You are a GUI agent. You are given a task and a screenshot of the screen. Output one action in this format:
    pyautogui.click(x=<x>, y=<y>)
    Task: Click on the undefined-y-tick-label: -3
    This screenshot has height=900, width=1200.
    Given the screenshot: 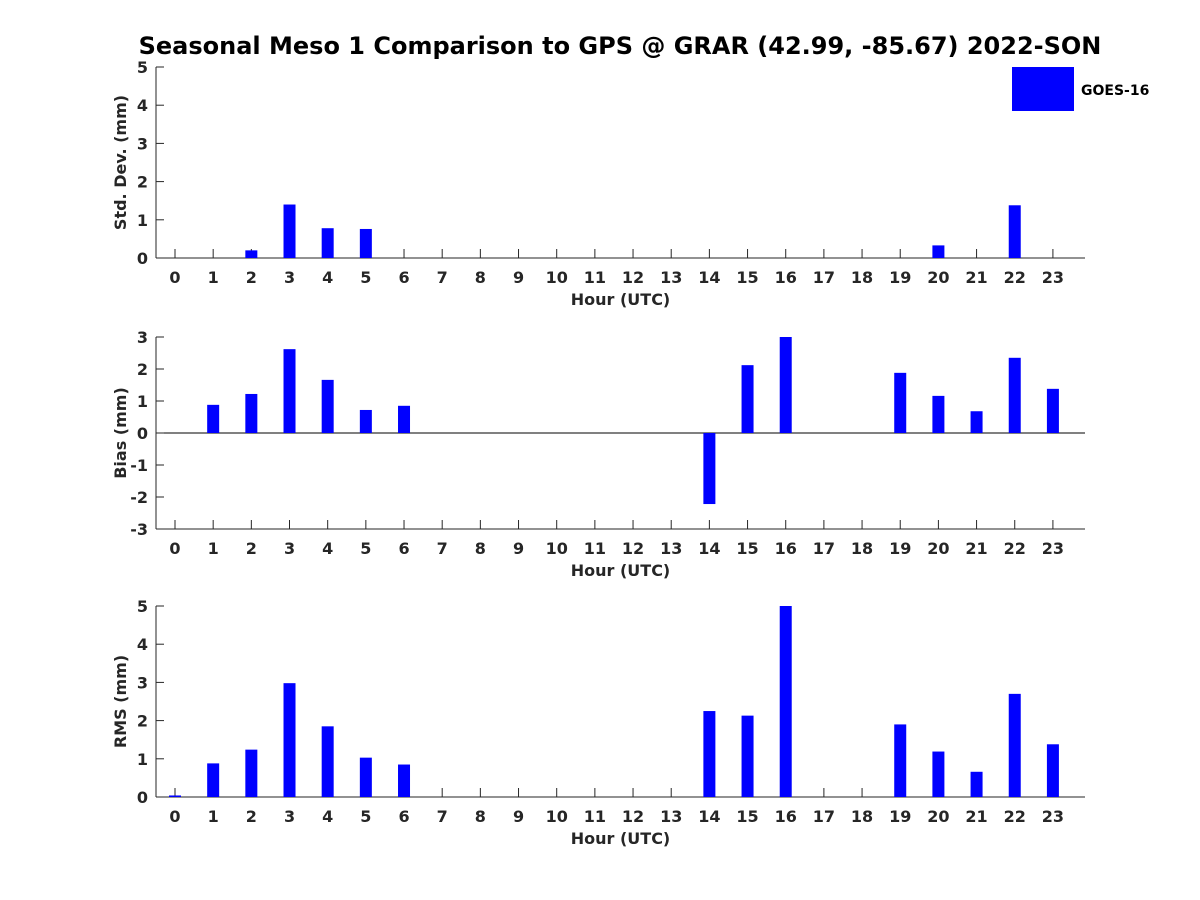 What is the action you would take?
    pyautogui.click(x=139, y=529)
    